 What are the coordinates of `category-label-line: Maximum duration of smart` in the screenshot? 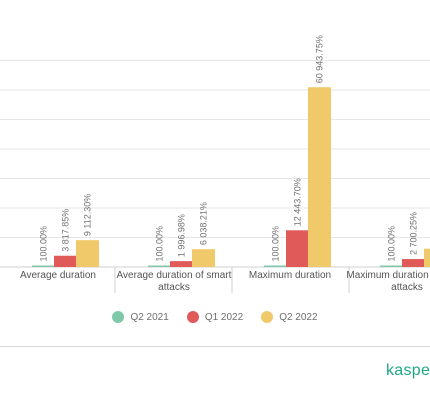 It's located at (388, 275).